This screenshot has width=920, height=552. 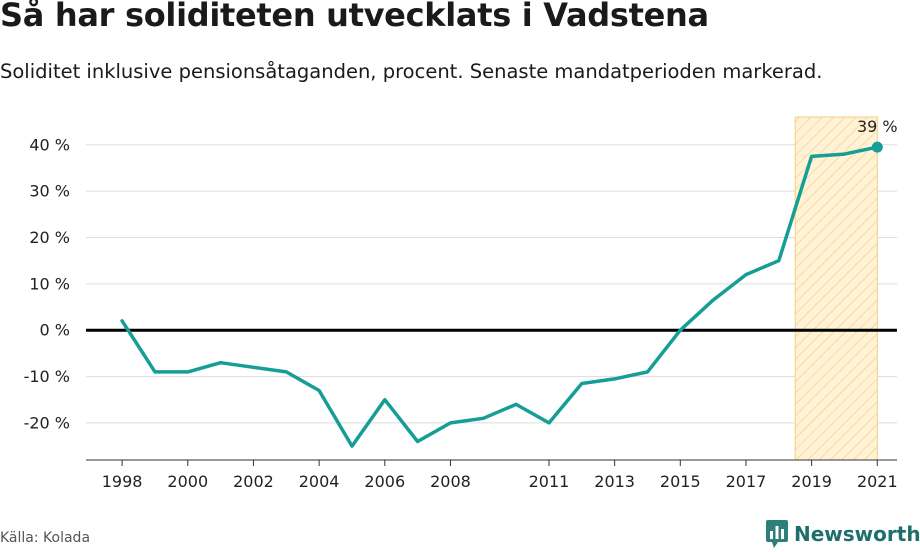 I want to click on x-tick-label: 2000, so click(x=187, y=481).